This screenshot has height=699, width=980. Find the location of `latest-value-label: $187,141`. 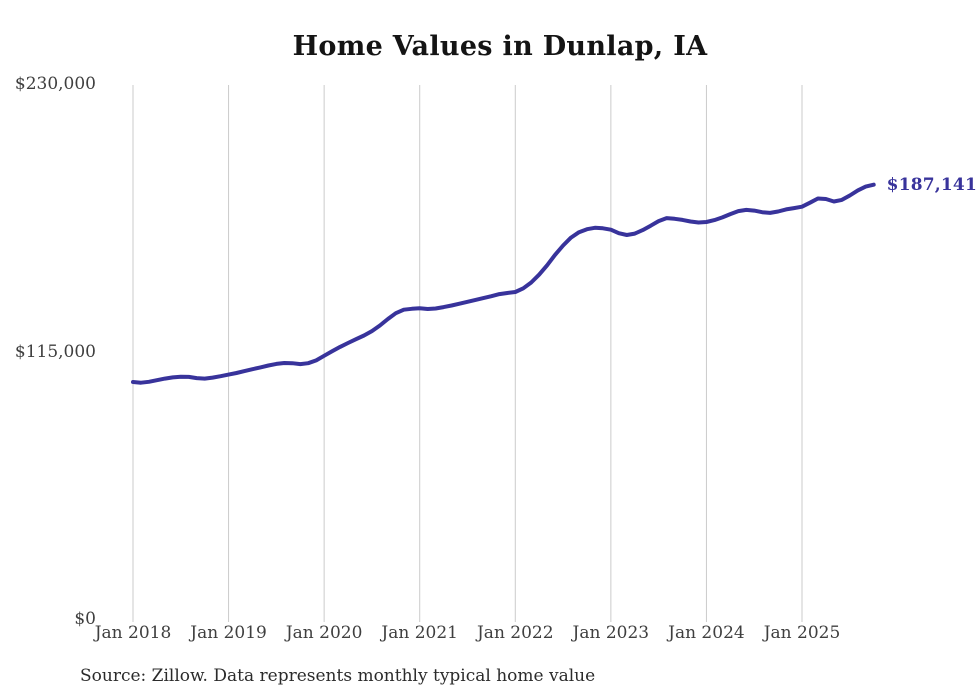

latest-value-label: $187,141 is located at coordinates (931, 184).